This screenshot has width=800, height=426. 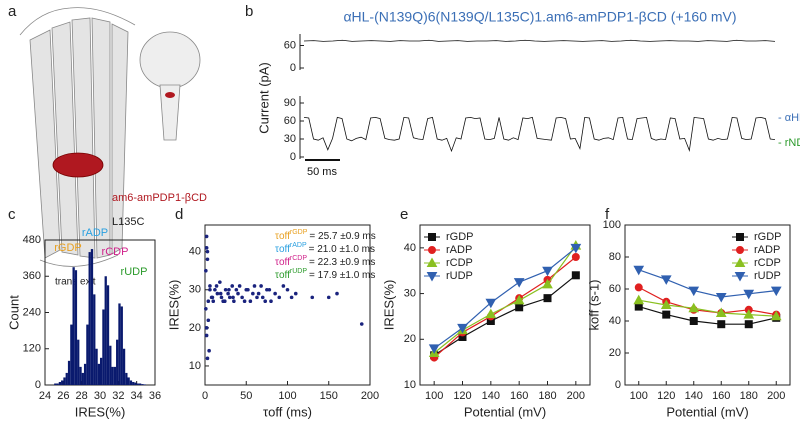 What do you see at coordinates (68, 248) in the screenshot?
I see `annotation: rGDP` at bounding box center [68, 248].